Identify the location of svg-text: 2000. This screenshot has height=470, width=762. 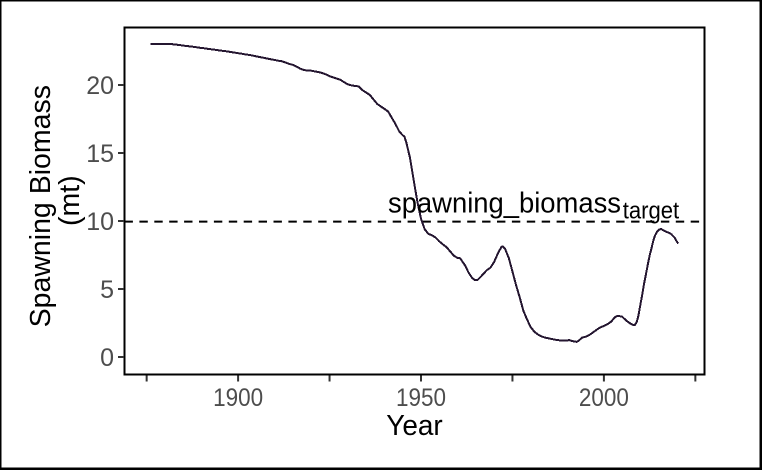
(604, 398).